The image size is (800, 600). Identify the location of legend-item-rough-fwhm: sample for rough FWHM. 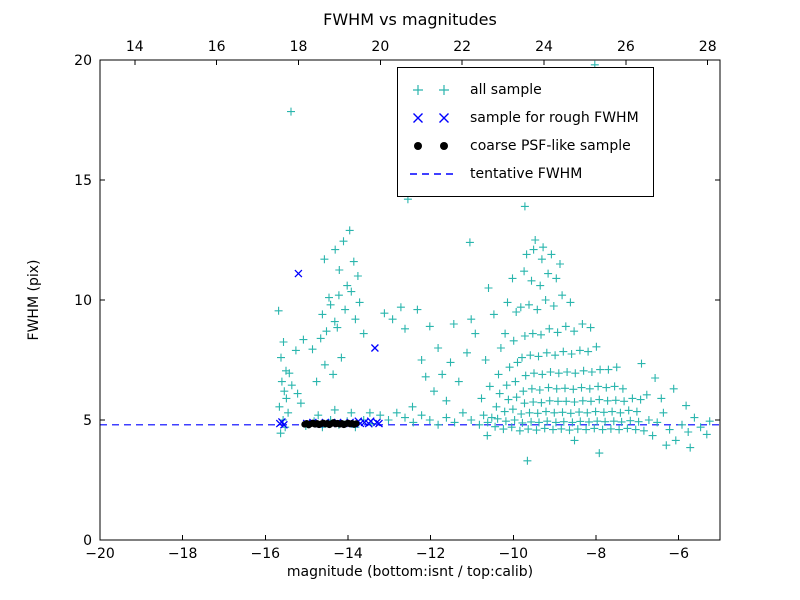
(523, 118).